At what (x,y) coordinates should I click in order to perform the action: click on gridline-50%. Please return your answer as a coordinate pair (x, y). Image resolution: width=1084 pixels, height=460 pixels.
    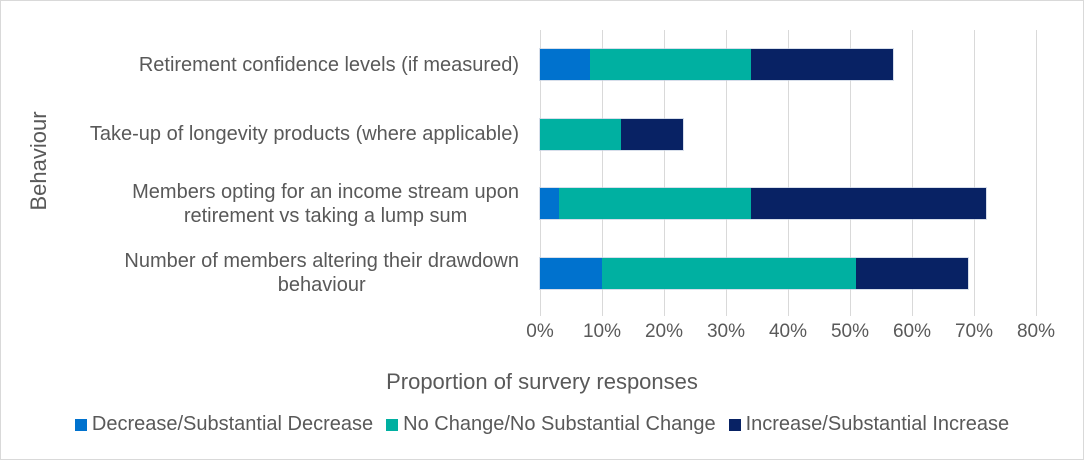
    Looking at the image, I should click on (850, 173).